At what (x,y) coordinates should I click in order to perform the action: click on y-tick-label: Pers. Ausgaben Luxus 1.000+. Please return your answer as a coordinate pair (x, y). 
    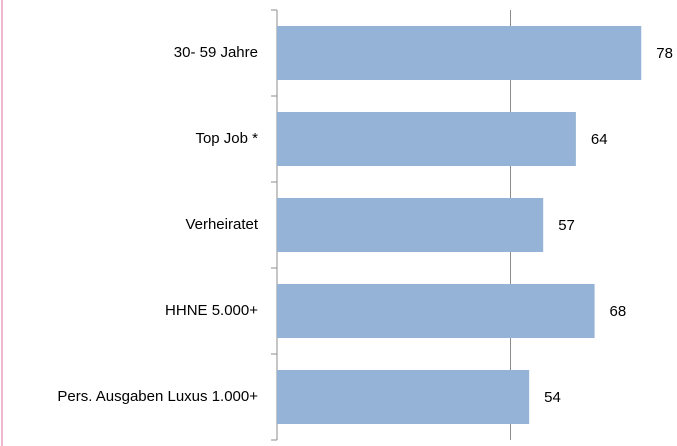
    Looking at the image, I should click on (157, 396).